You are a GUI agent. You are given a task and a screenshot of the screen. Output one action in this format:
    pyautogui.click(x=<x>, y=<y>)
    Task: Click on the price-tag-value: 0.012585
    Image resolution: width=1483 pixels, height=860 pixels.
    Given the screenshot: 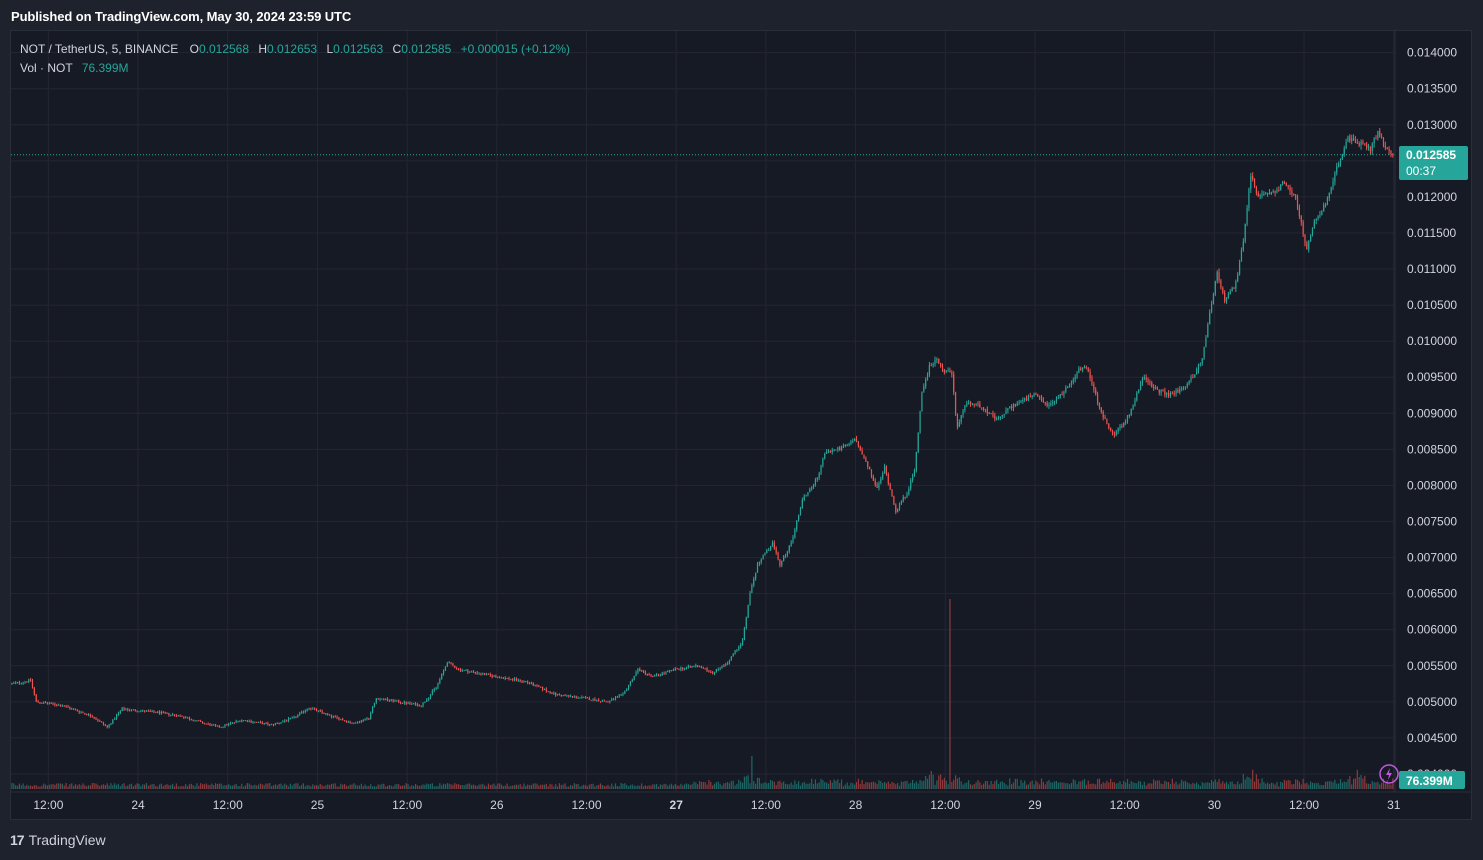 What is the action you would take?
    pyautogui.click(x=1431, y=155)
    